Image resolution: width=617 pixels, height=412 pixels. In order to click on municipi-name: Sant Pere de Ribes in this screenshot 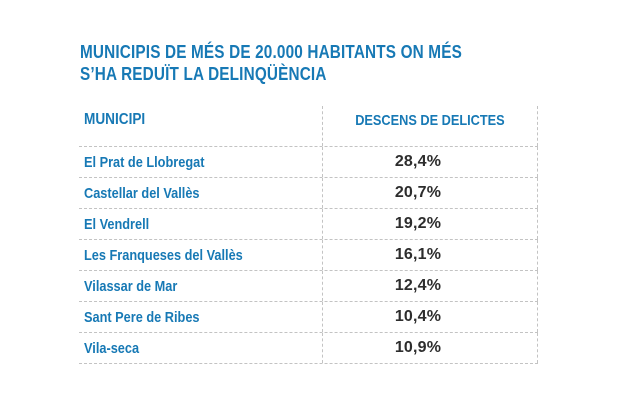, I will do `click(142, 317)`.